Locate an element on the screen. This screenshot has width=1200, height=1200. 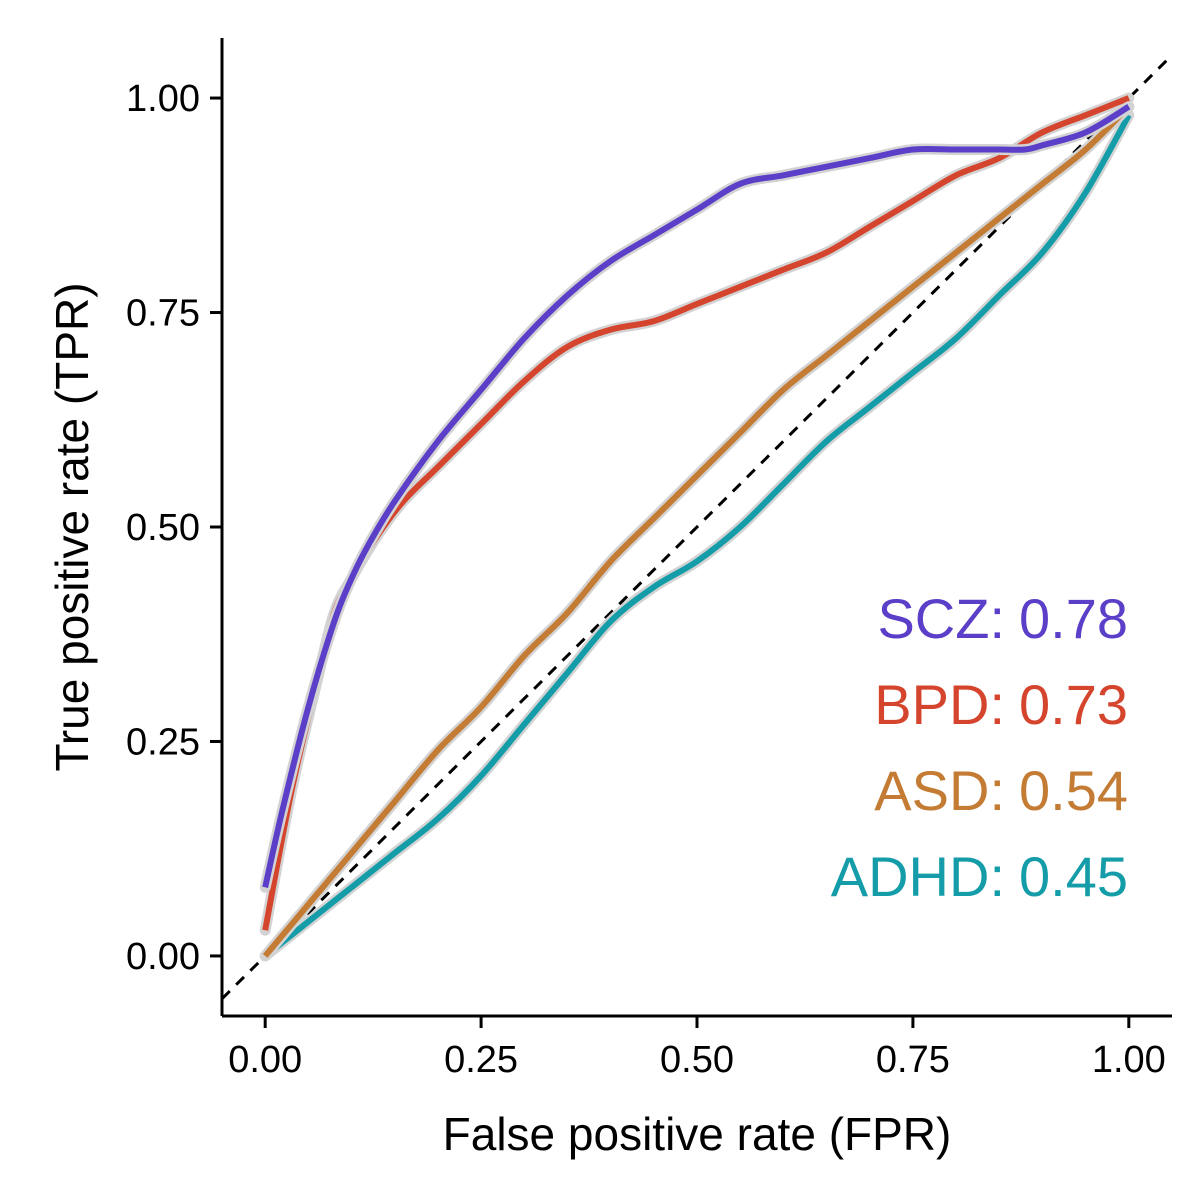
y-tick-label: 0.50 is located at coordinates (163, 528).